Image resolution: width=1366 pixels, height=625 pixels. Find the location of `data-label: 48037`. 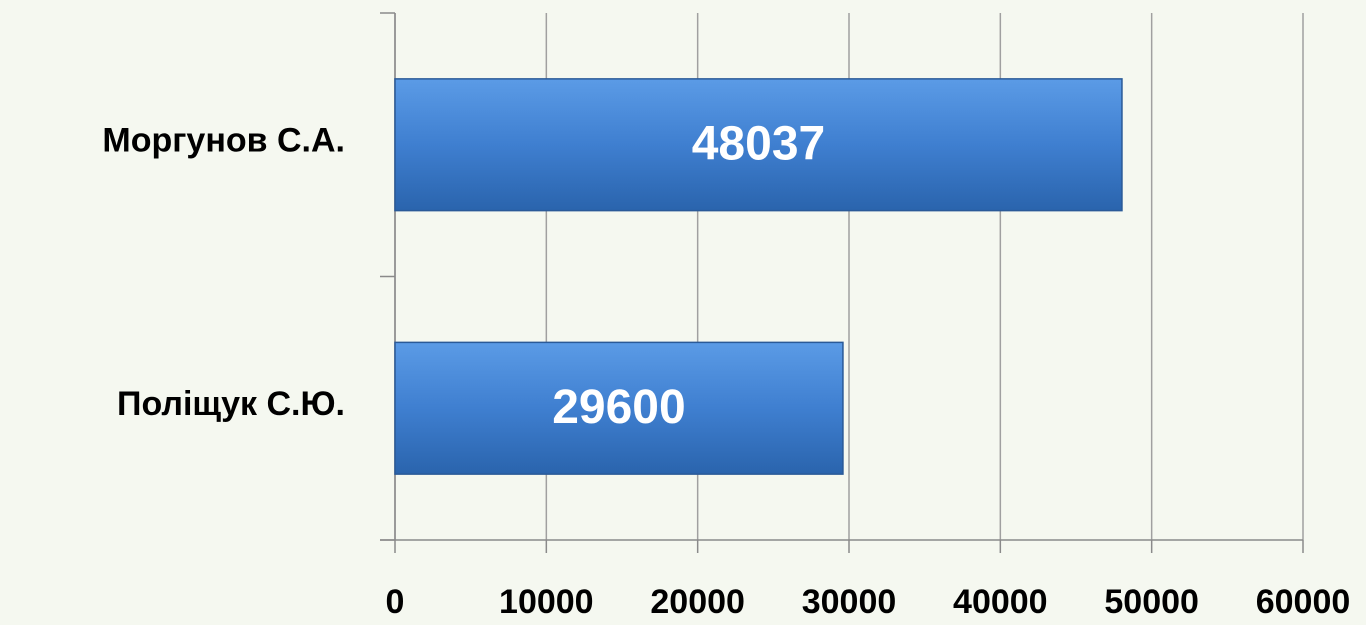

data-label: 48037 is located at coordinates (758, 143).